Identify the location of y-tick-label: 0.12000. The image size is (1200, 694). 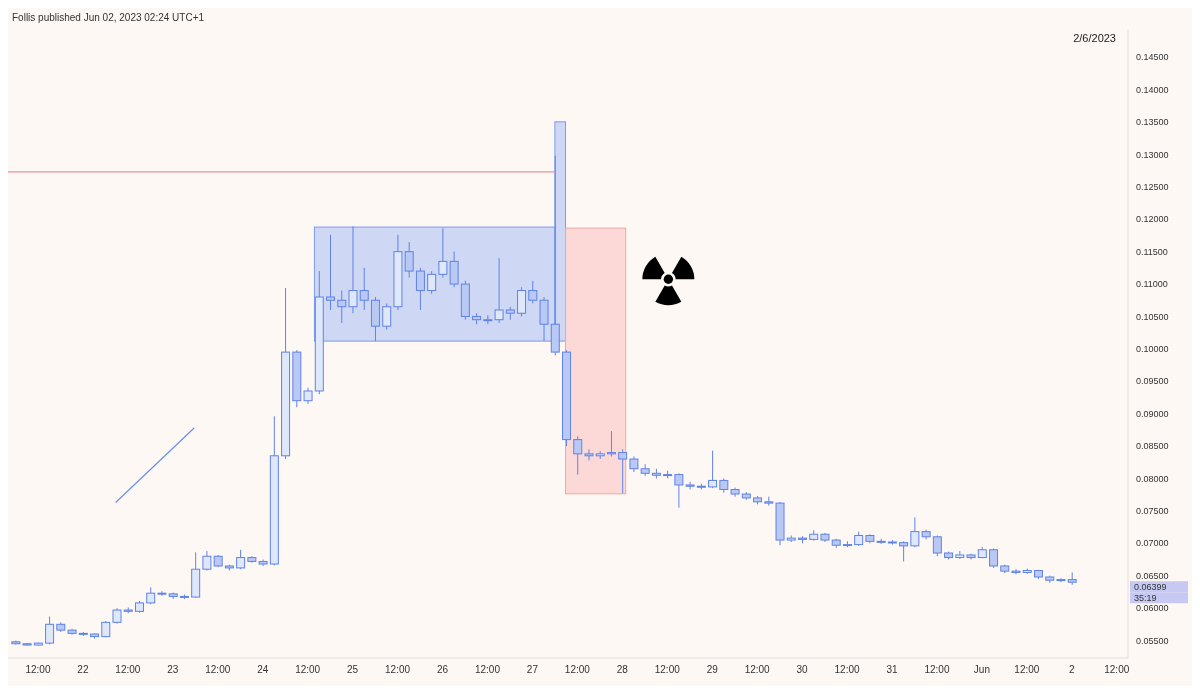
(1152, 219).